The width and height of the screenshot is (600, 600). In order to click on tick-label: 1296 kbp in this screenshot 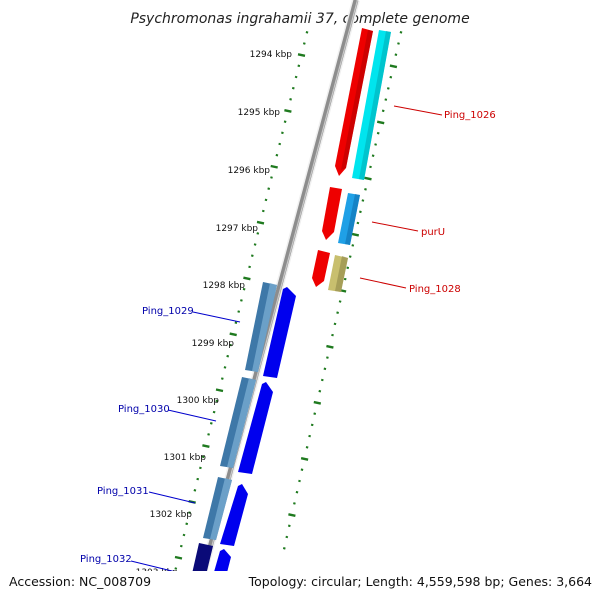, I will do `click(249, 171)`.